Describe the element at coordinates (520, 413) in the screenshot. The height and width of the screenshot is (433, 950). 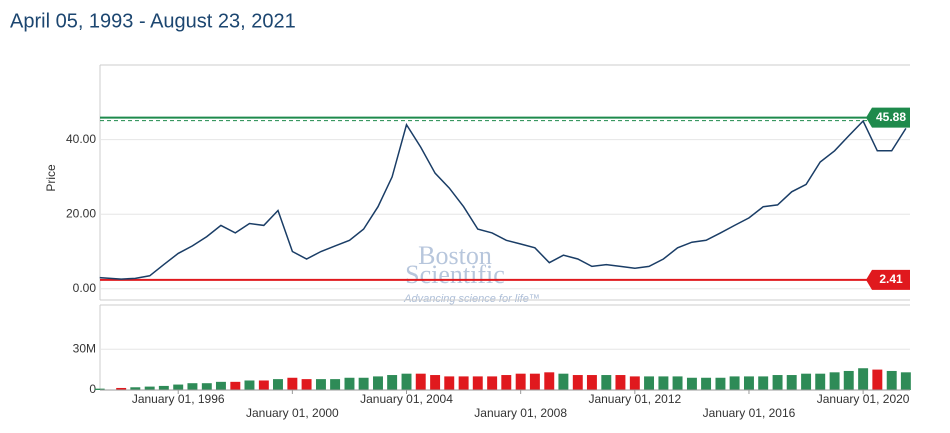
I see `x-tick-label: January 01, 2008` at that location.